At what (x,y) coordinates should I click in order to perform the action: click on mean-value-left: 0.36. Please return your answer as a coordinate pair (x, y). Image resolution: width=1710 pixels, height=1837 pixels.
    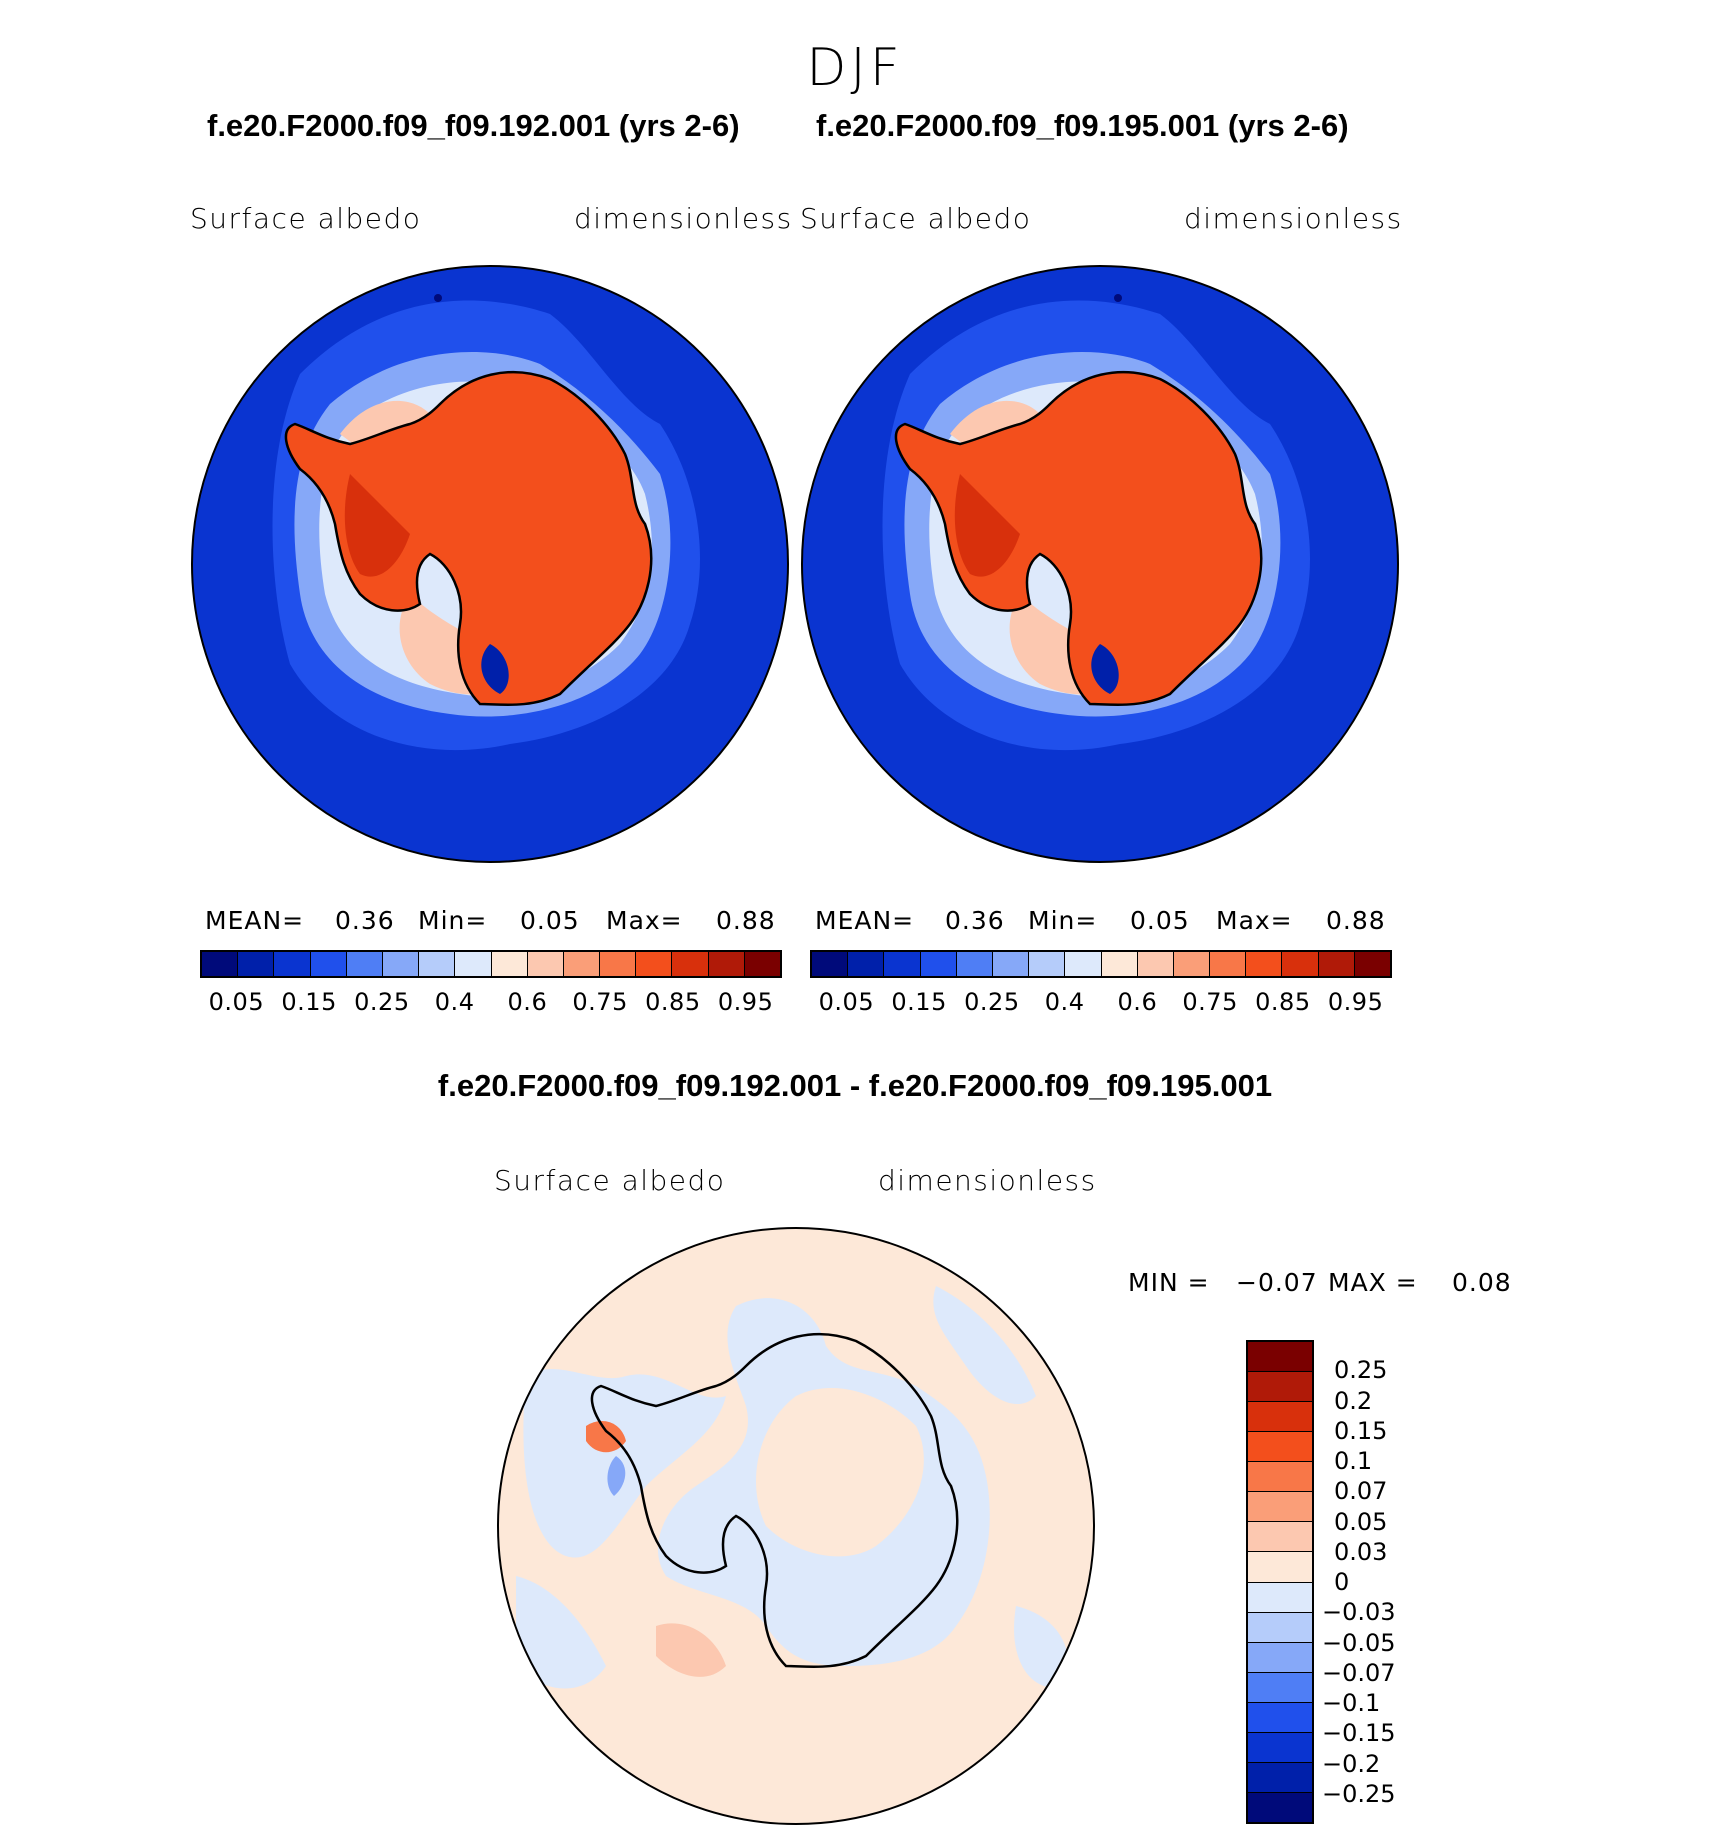
    Looking at the image, I should click on (365, 920).